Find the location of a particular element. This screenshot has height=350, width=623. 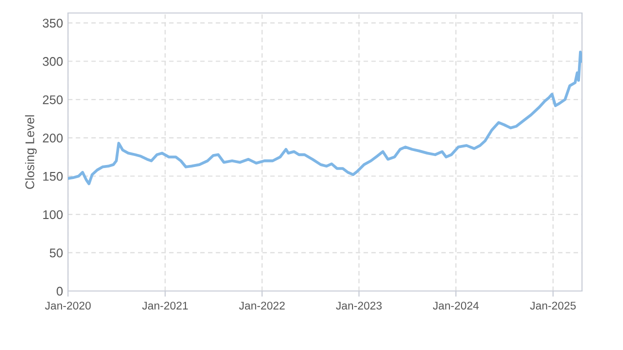

y-axis-title: Closing Level is located at coordinates (31, 152).